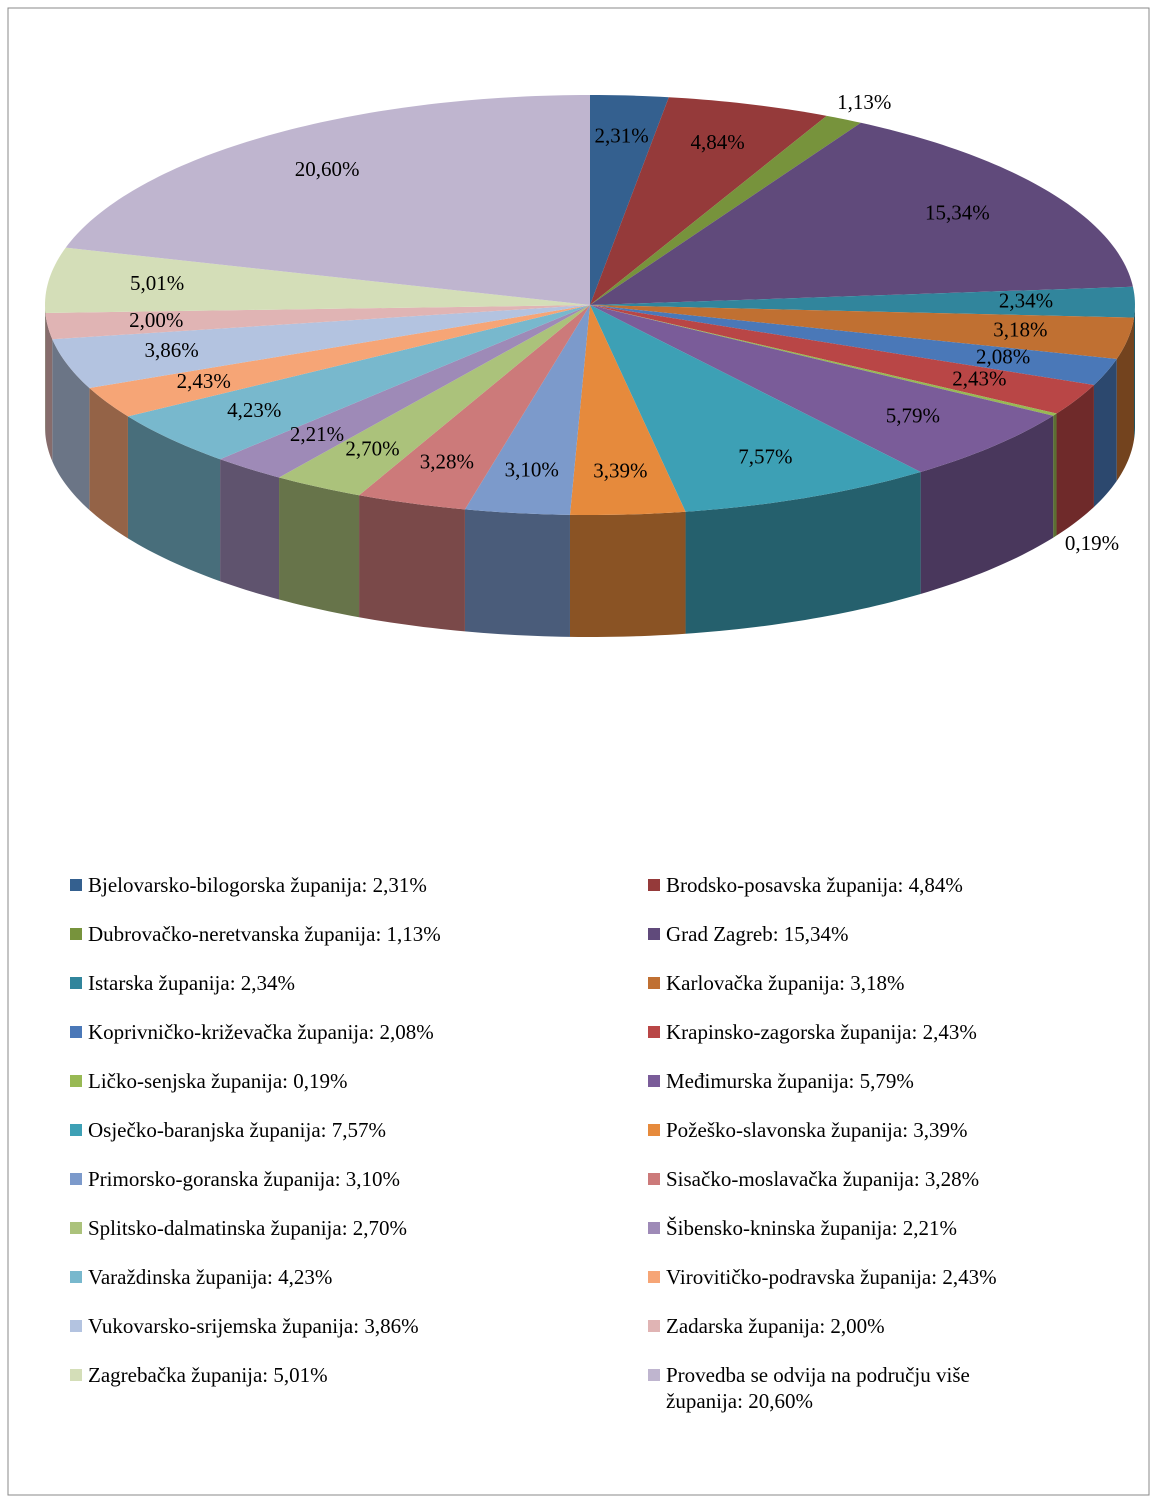  What do you see at coordinates (317, 434) in the screenshot?
I see `data-label: 2,21%` at bounding box center [317, 434].